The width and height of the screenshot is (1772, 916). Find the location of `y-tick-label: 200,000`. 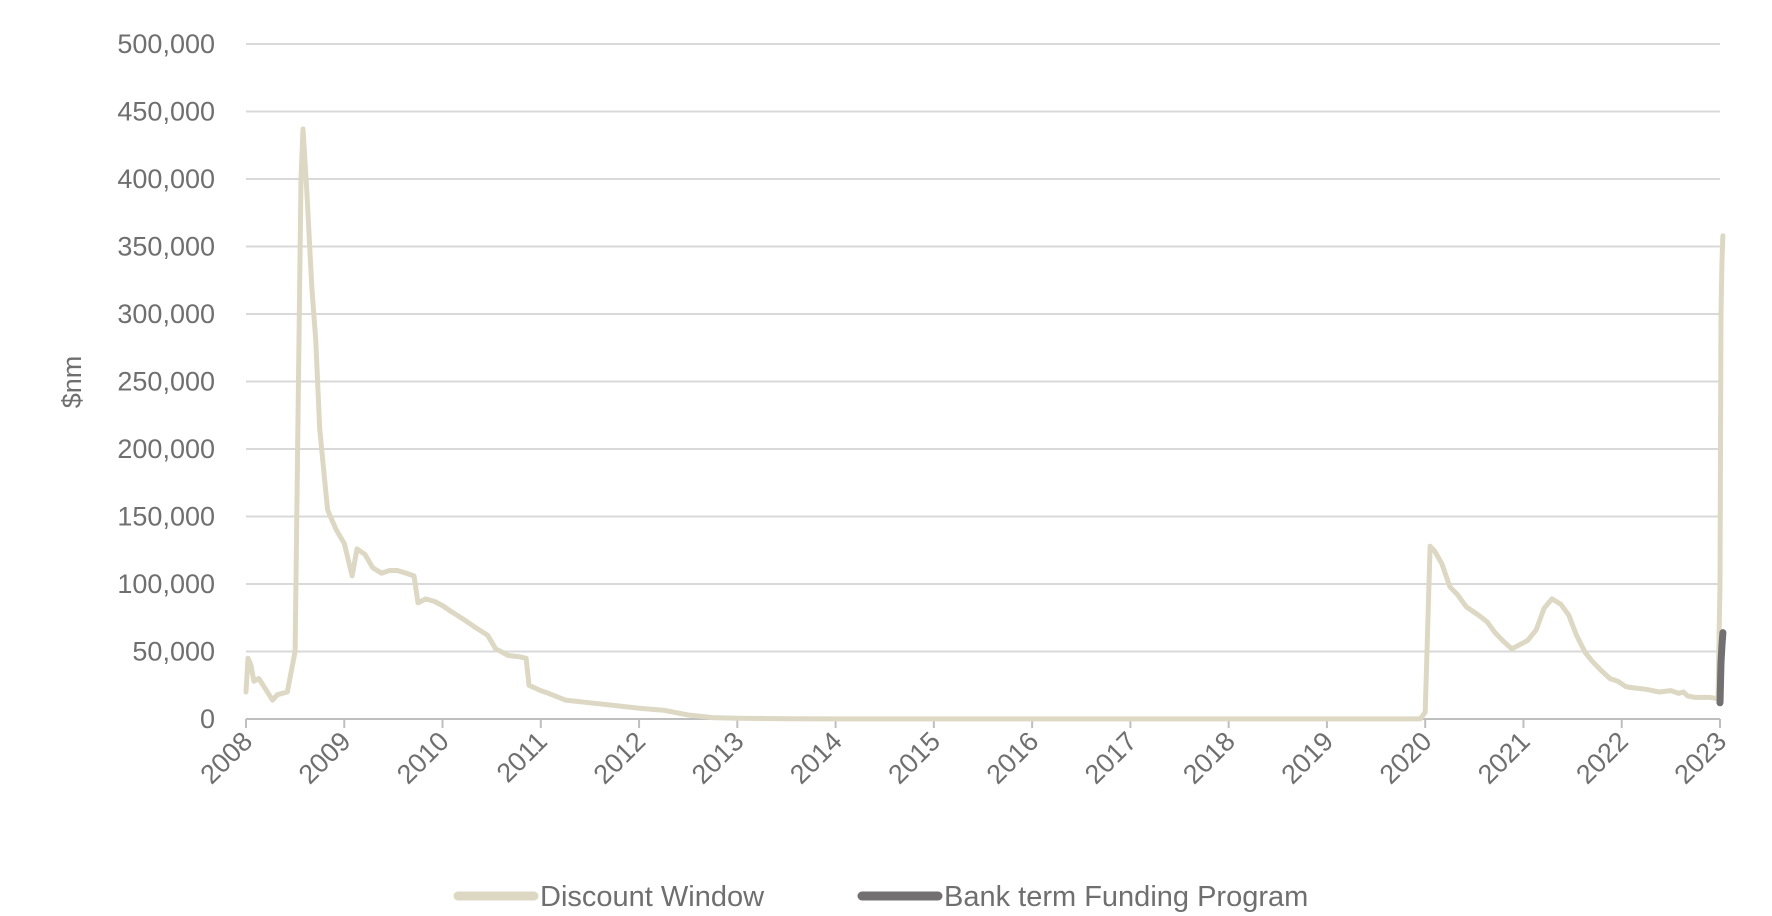

y-tick-label: 200,000 is located at coordinates (166, 449).